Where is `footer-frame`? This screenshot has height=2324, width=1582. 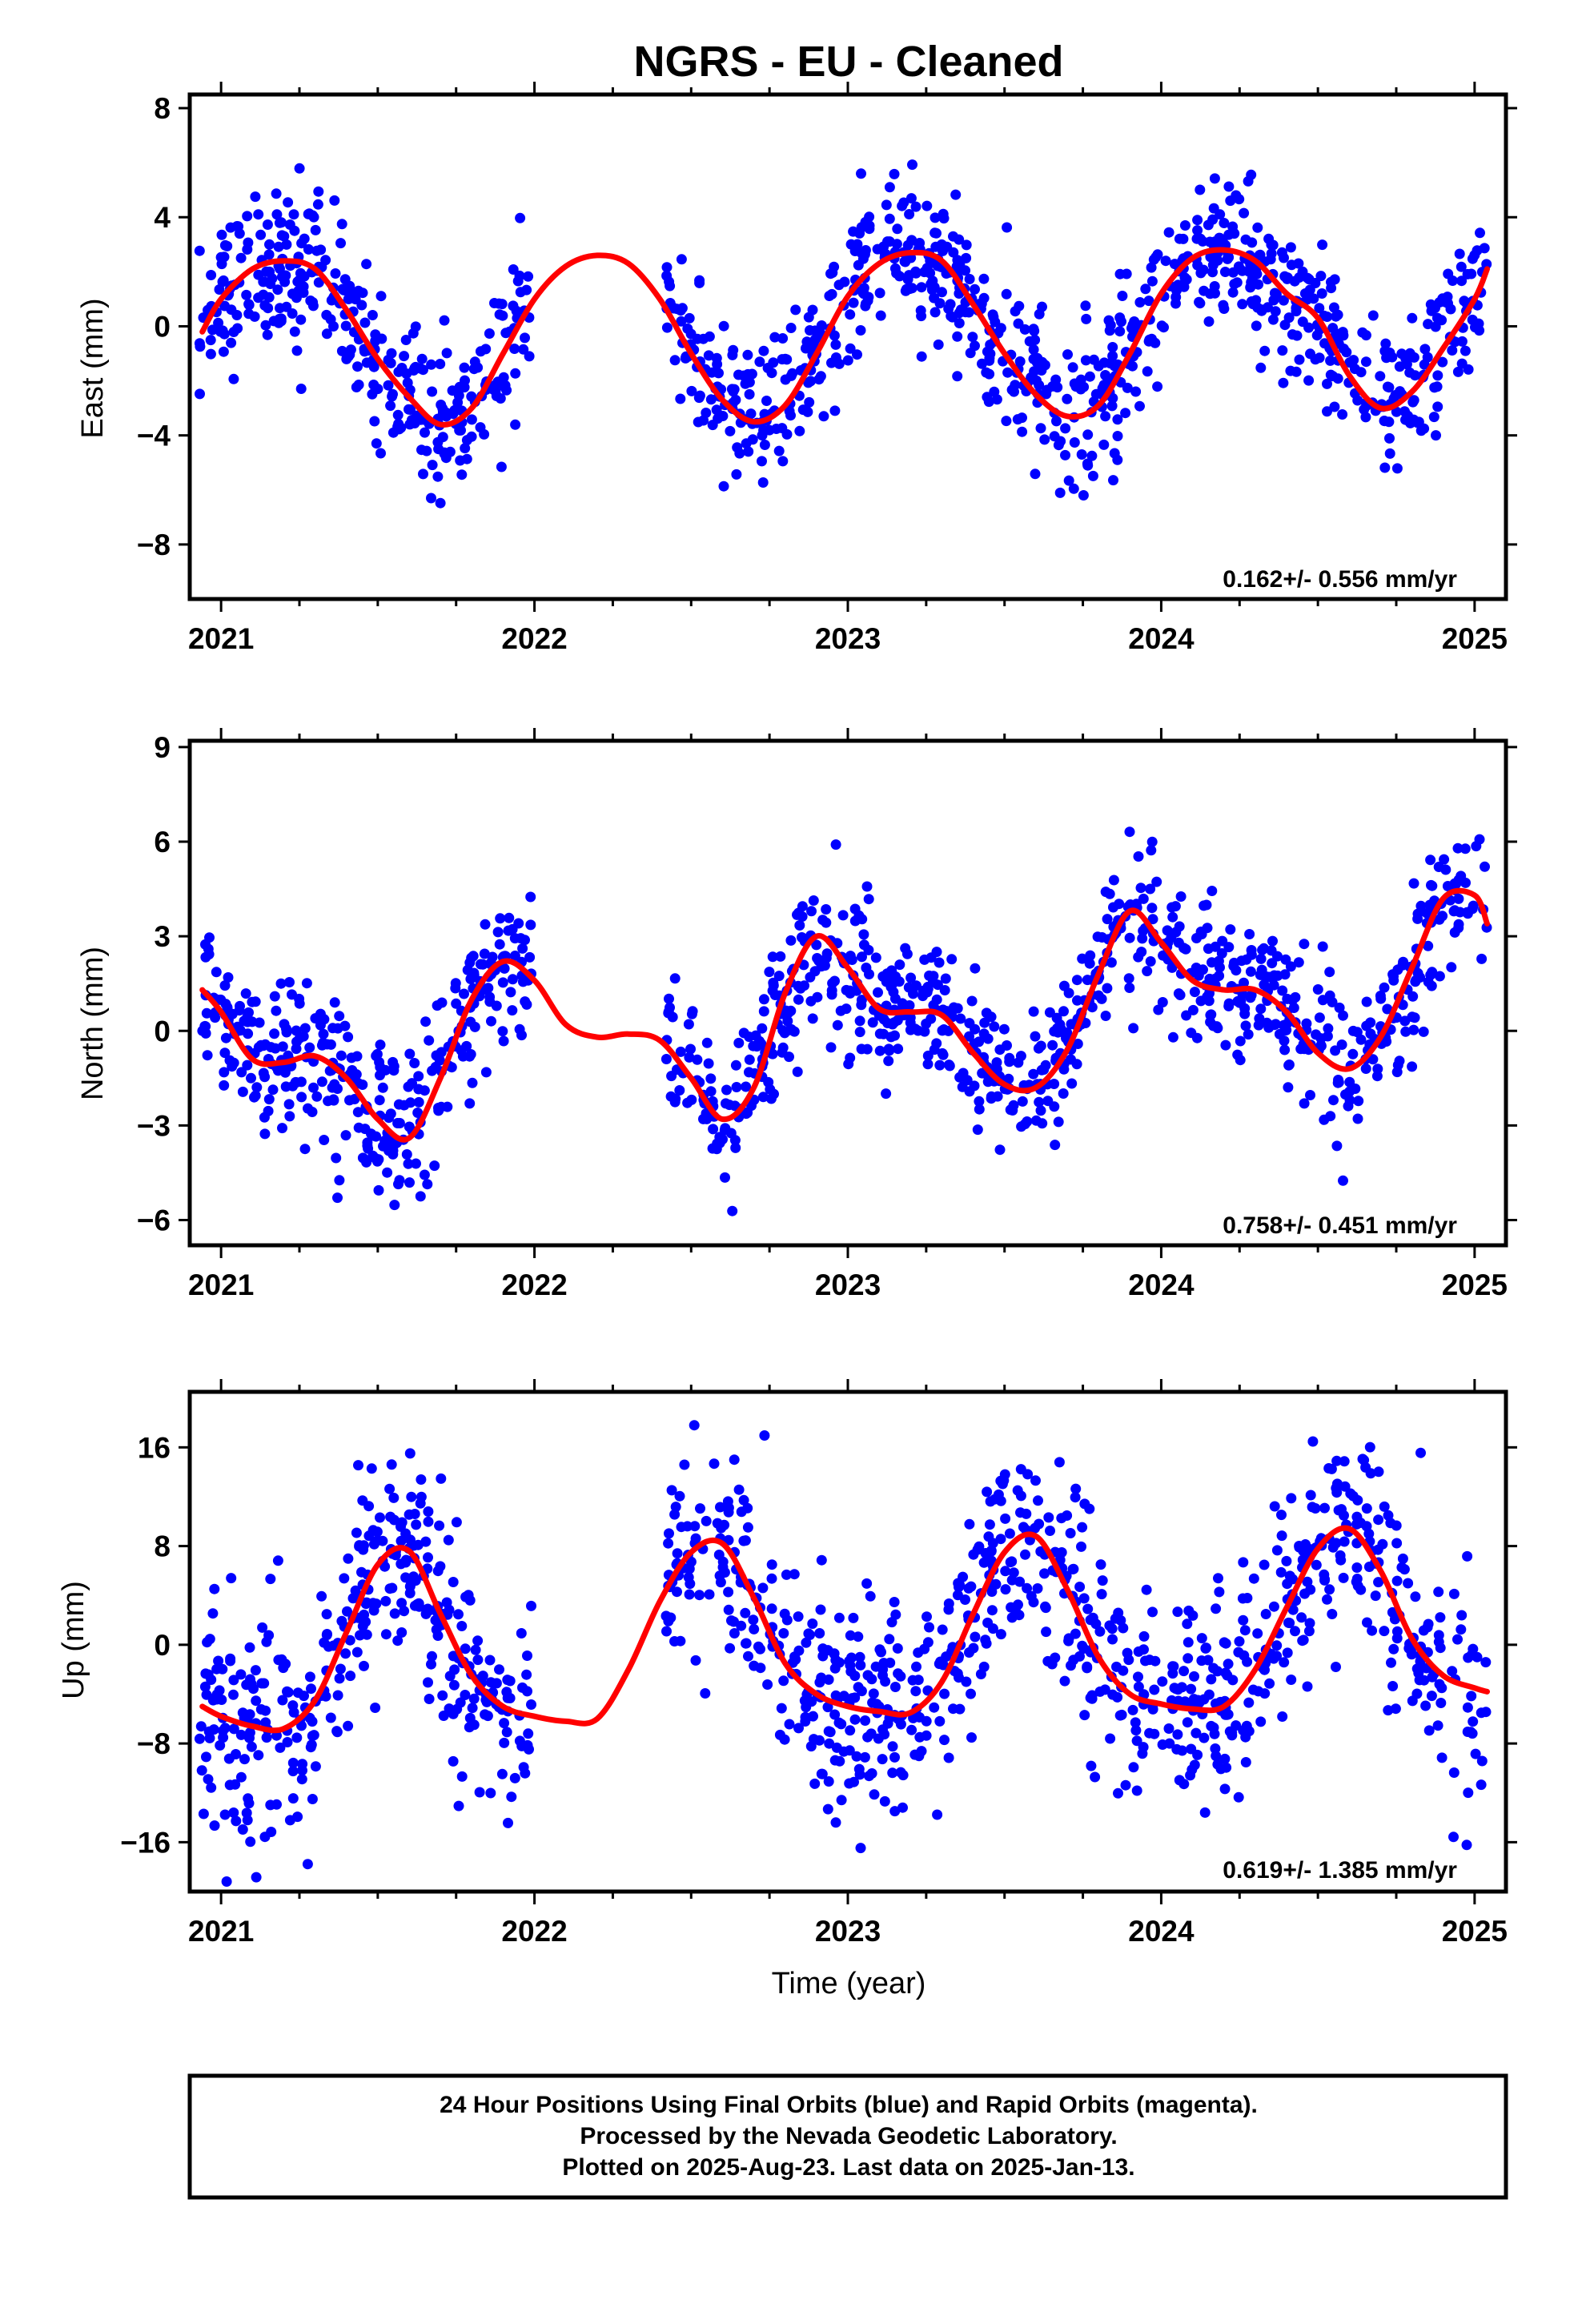 footer-frame is located at coordinates (847, 2136).